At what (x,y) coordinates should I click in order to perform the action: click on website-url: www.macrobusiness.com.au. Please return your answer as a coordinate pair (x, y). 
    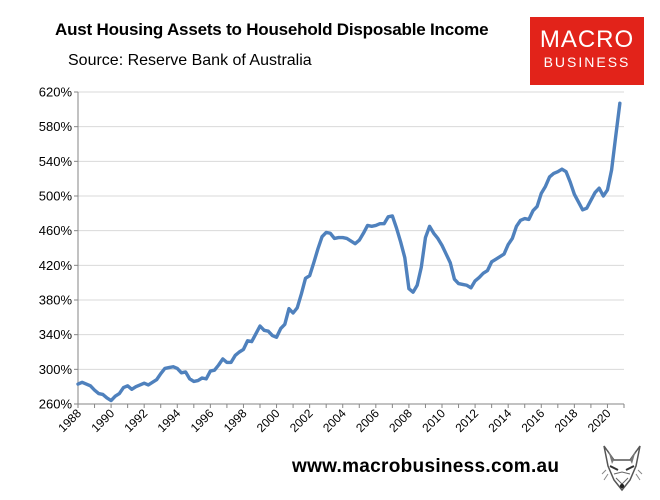
    Looking at the image, I should click on (426, 466).